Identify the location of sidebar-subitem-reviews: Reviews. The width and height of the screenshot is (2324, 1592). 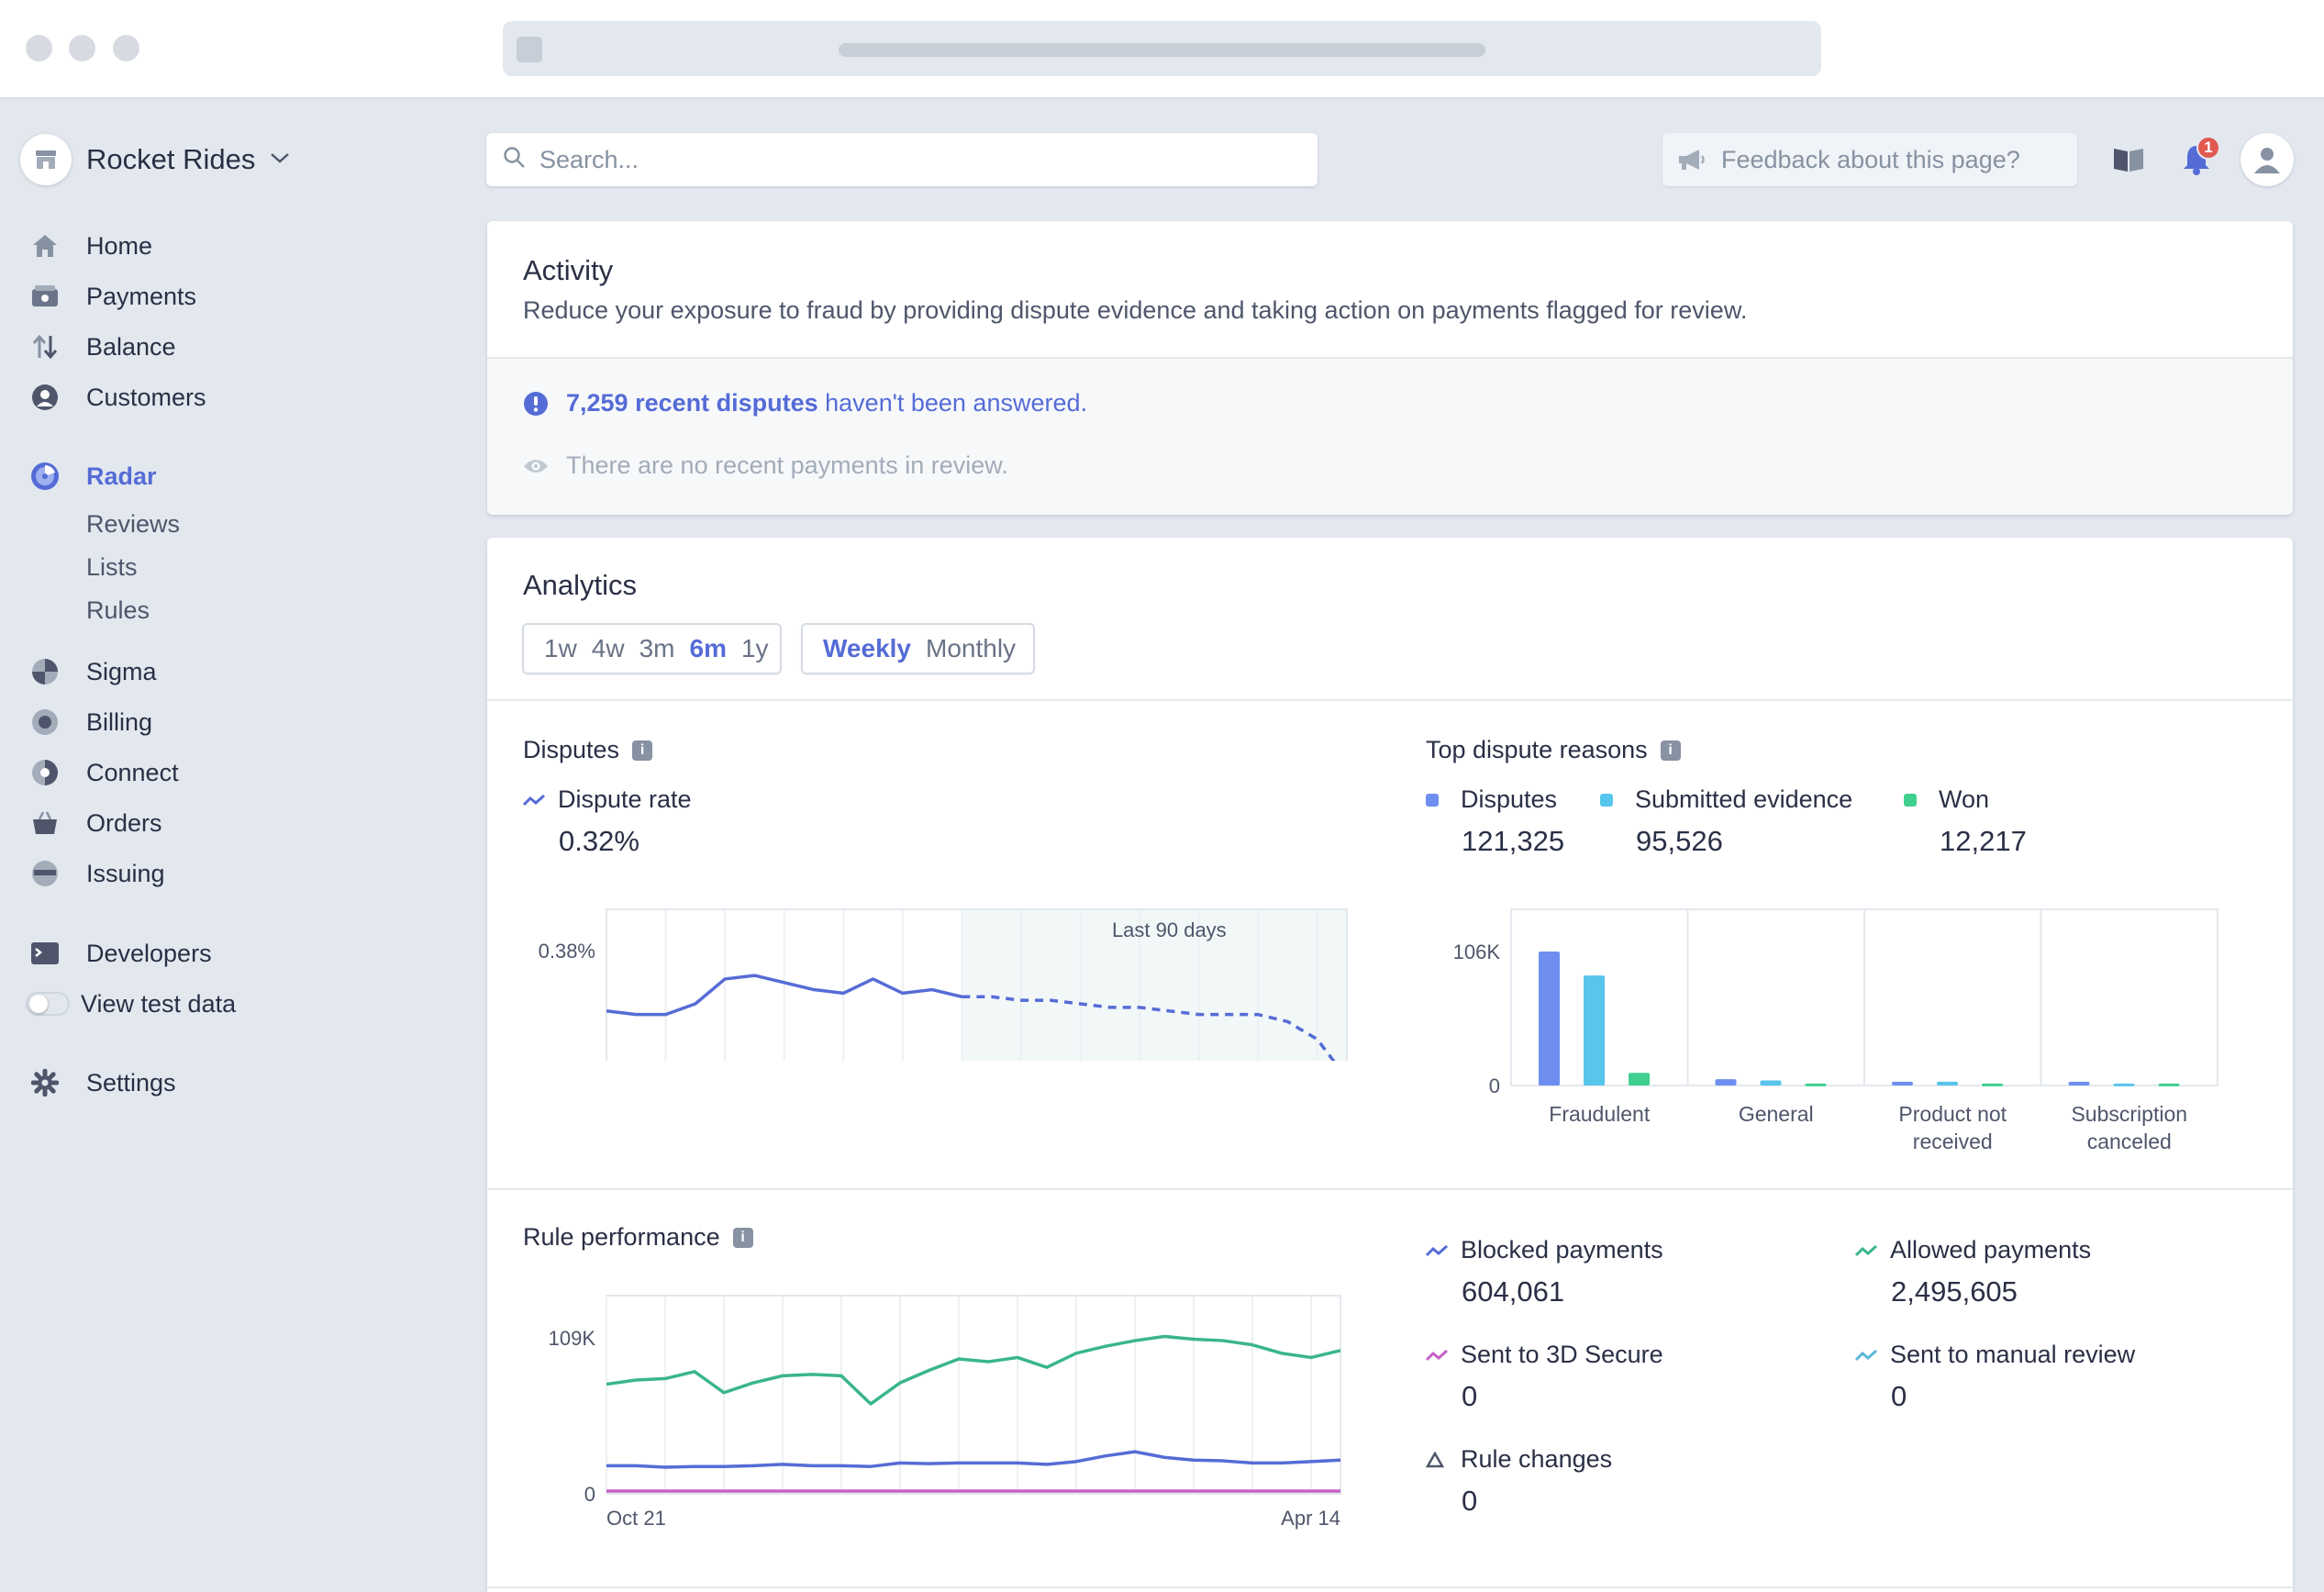
(134, 524).